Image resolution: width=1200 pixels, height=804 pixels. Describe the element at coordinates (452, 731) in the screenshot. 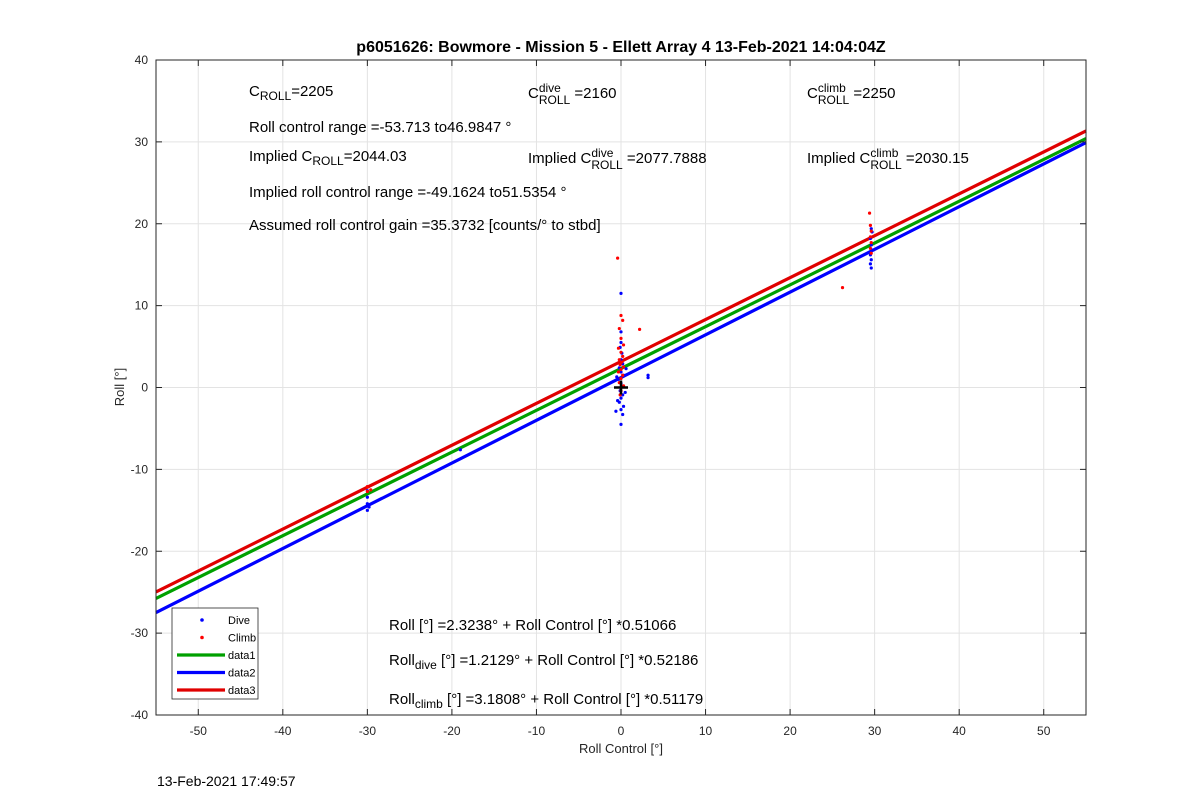

I see `x-tick-label: -20` at that location.